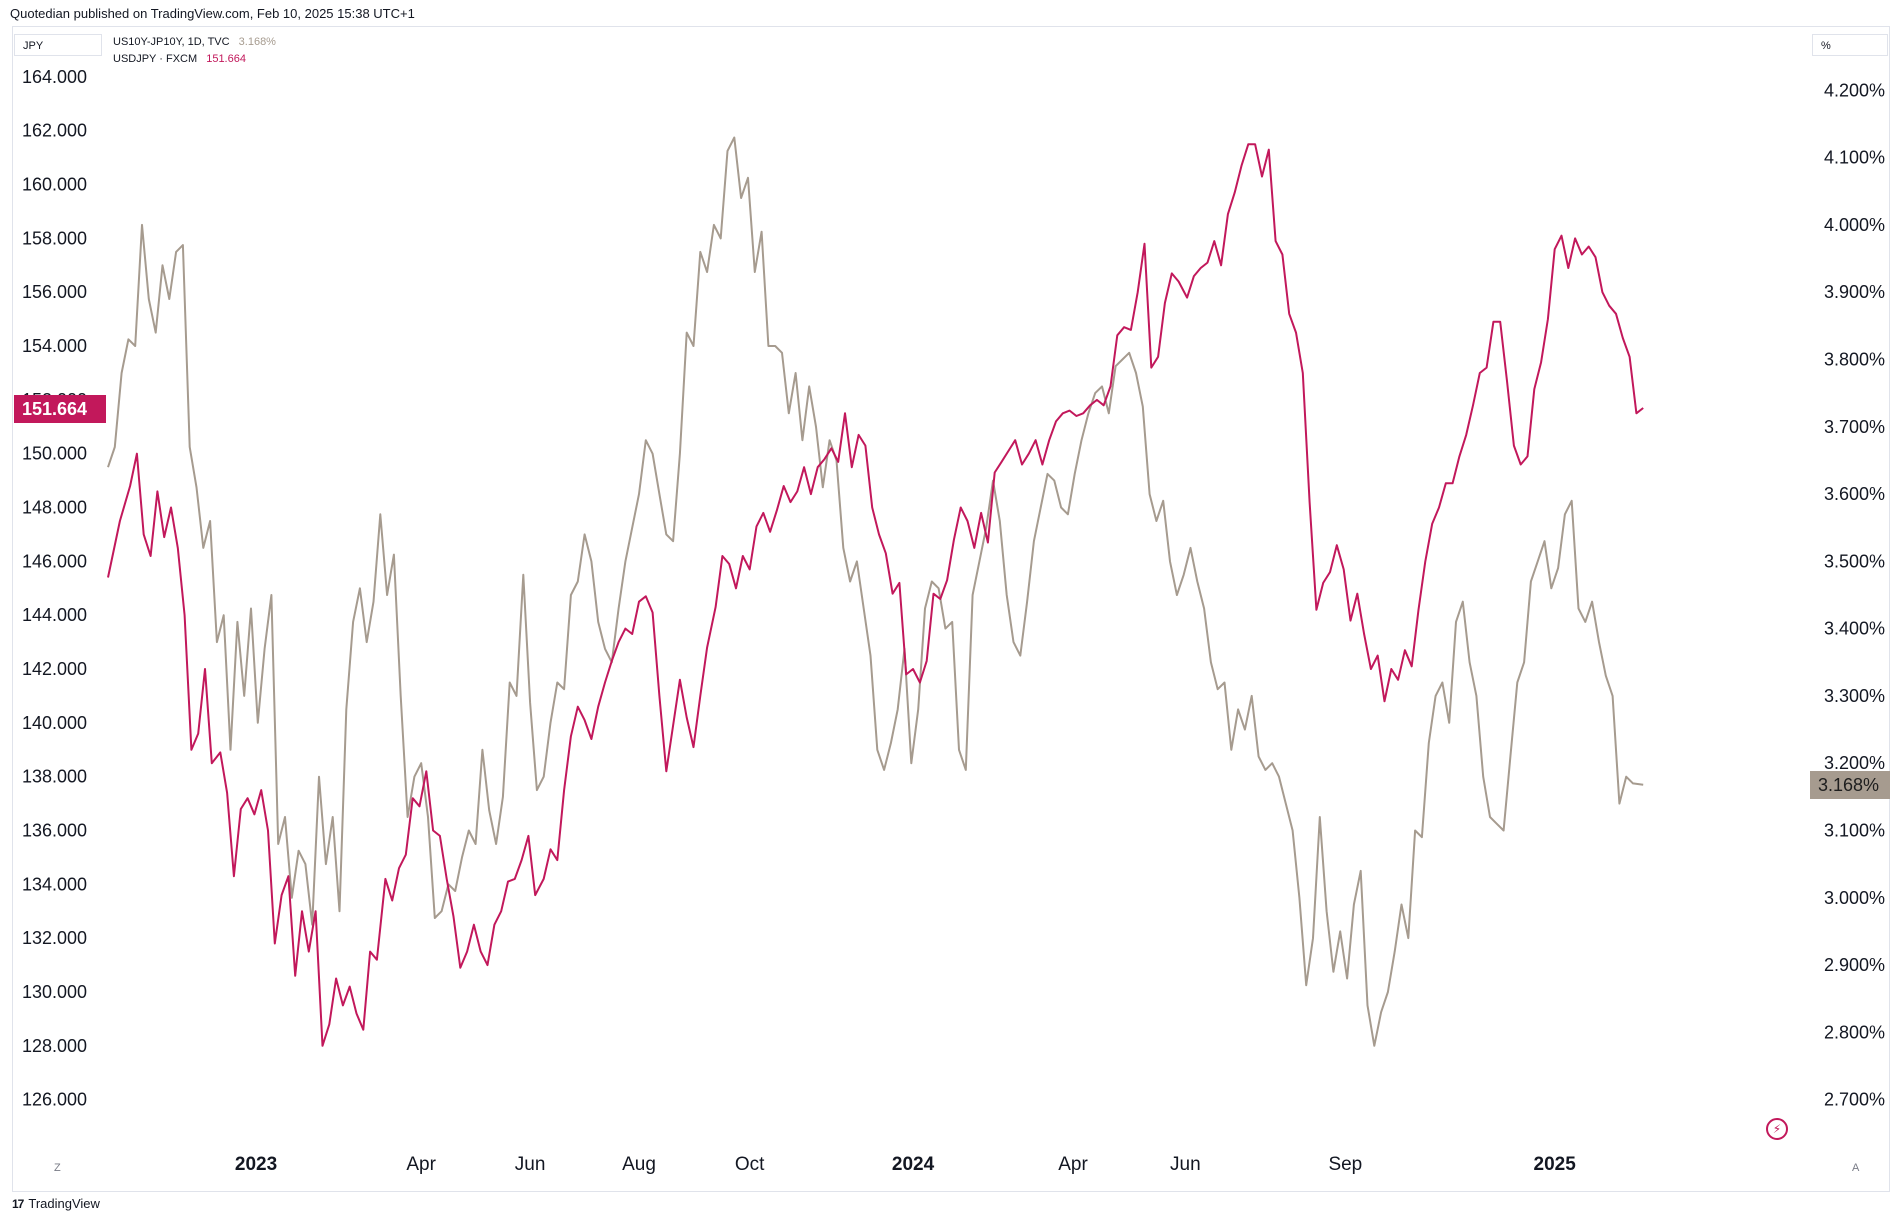 The image size is (1901, 1221). What do you see at coordinates (58, 45) in the screenshot?
I see `left-unit-box: JPY` at bounding box center [58, 45].